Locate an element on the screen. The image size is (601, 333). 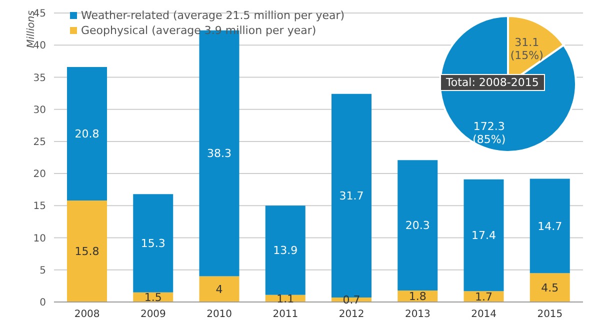
data-label: 14.7 is located at coordinates (550, 226).